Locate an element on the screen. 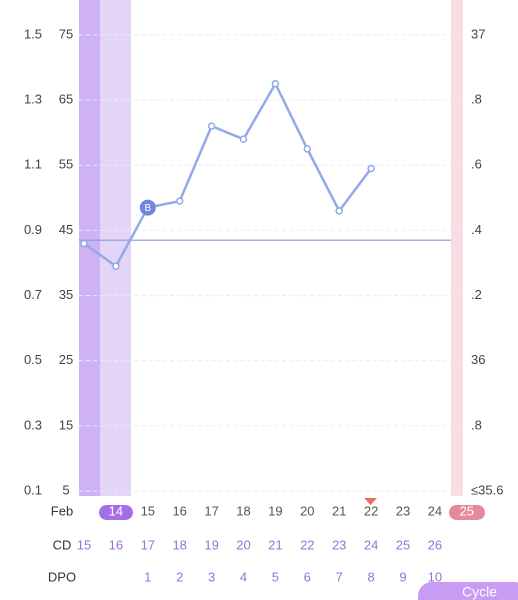 The image size is (518, 600). cd-label: 18 is located at coordinates (179, 544).